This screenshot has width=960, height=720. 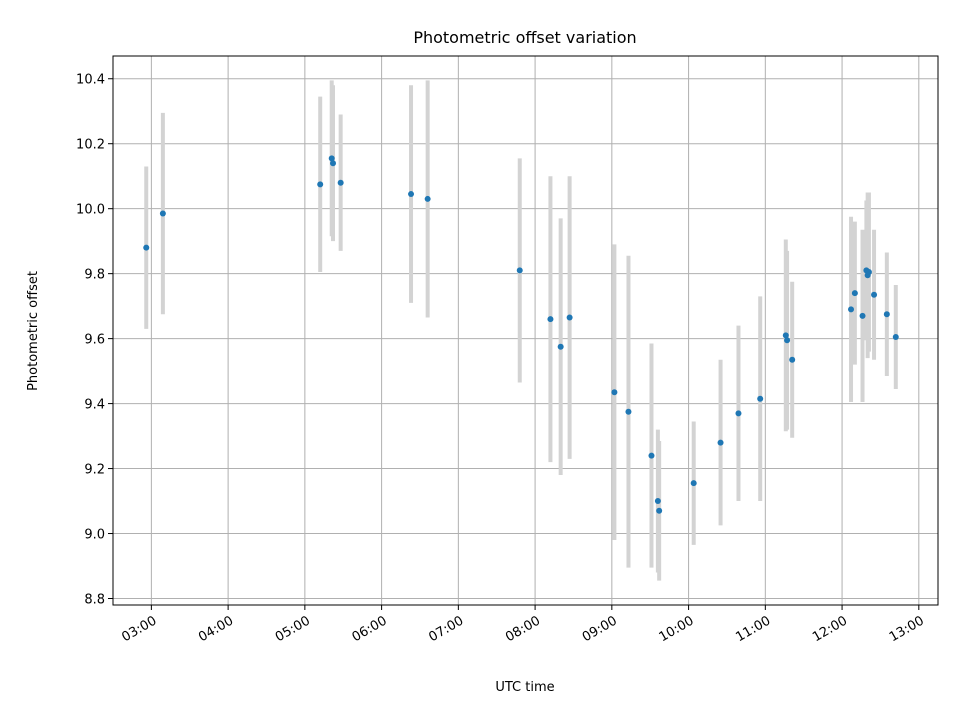 I want to click on x-axis-label: UTC time, so click(x=524, y=687).